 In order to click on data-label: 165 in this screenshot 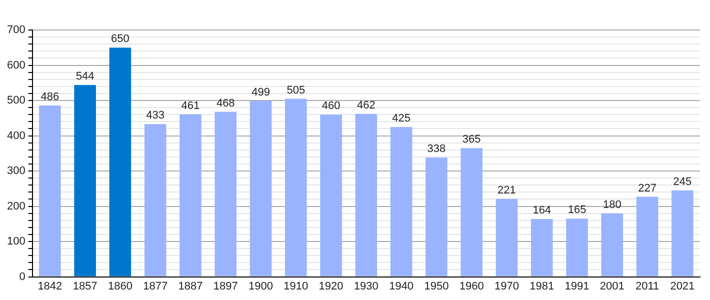, I will do `click(577, 210)`.